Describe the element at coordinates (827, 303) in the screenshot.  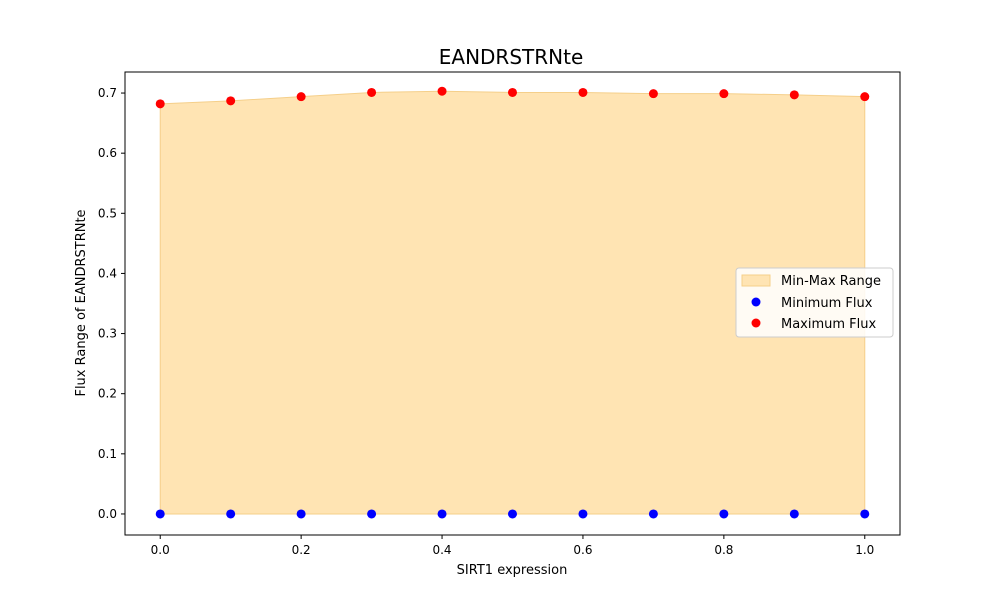
I see `legend-label-min: Minimum Flux` at that location.